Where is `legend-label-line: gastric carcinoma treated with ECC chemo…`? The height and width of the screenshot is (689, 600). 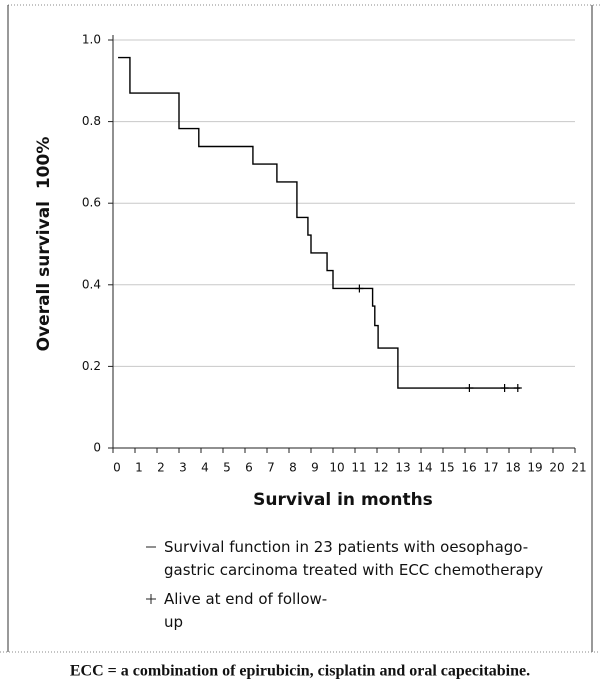
legend-label-line: gastric carcinoma treated with ECC chemo… is located at coordinates (353, 570).